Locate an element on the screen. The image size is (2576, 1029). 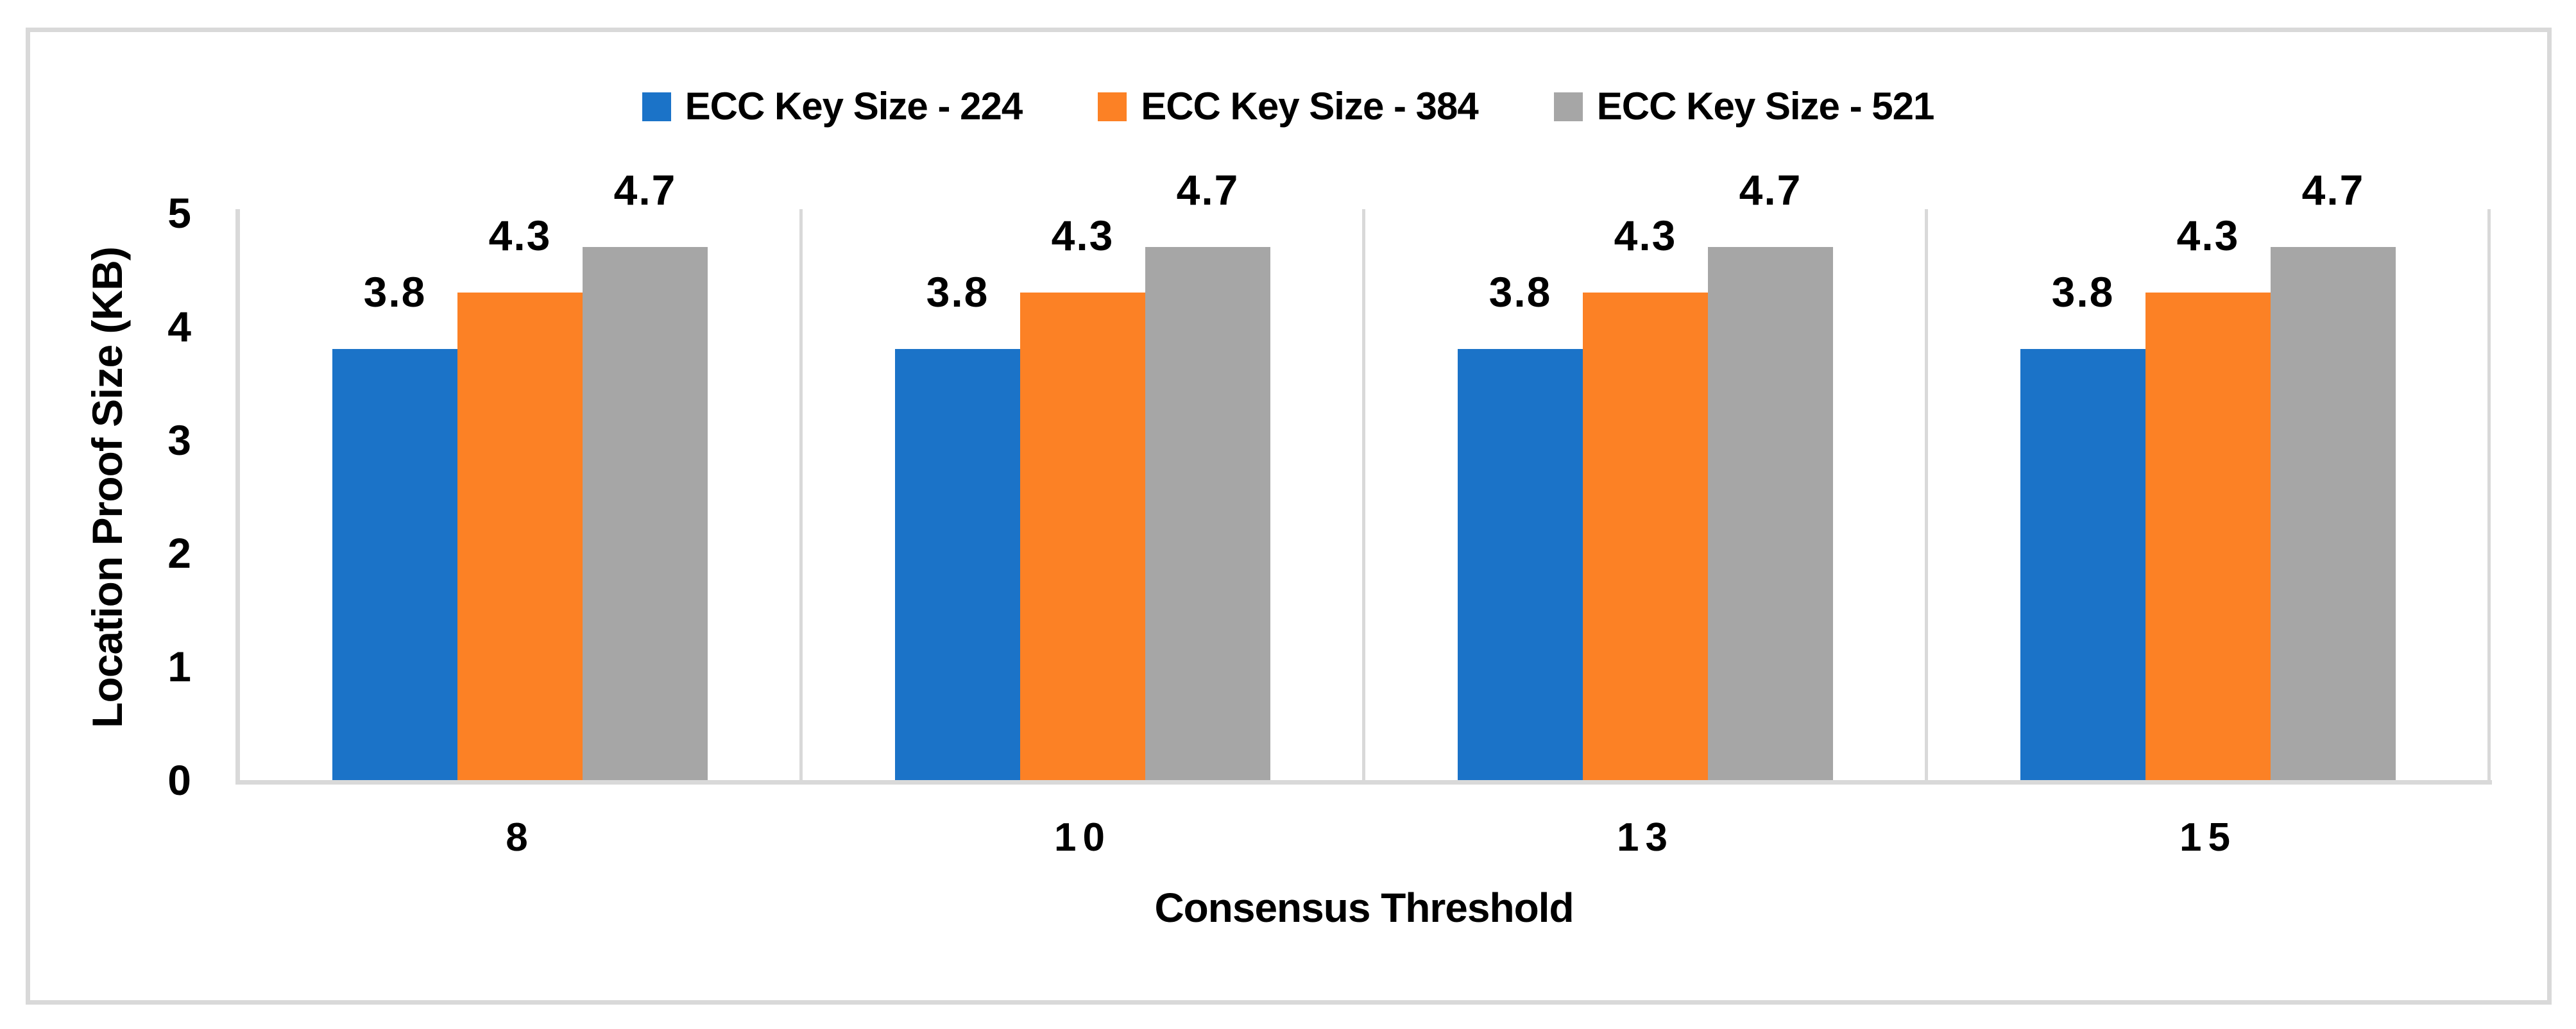
legend-label: ECC Key Size - 384 is located at coordinates (1310, 106).